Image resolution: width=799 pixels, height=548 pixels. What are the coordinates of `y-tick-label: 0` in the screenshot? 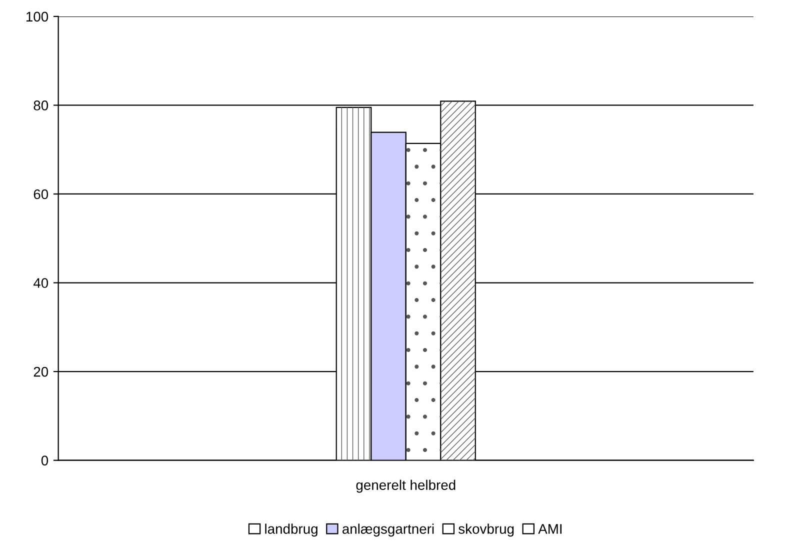 It's located at (44, 461).